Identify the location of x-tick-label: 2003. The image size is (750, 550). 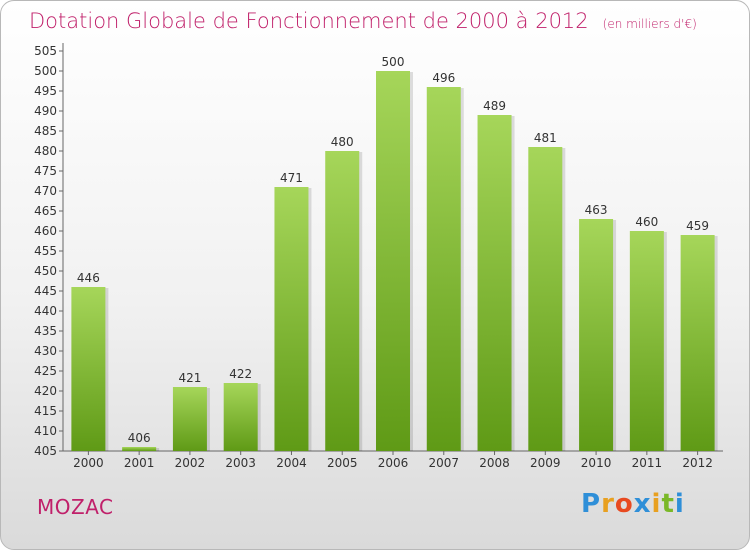
(240, 463).